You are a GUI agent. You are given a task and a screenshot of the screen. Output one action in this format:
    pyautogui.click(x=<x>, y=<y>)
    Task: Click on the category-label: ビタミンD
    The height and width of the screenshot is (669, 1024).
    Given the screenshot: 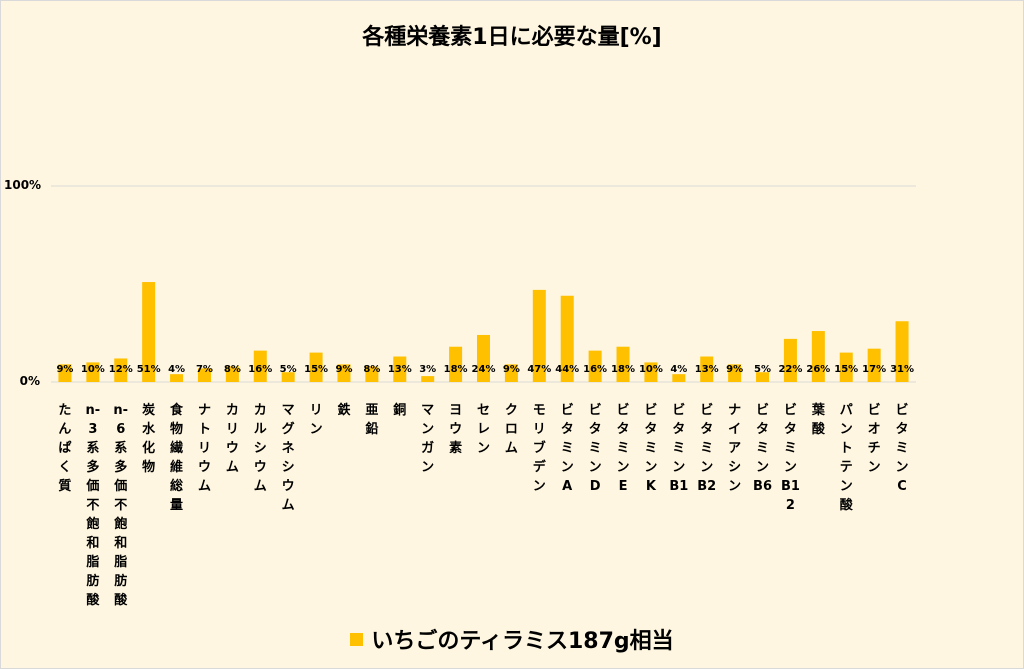 What is the action you would take?
    pyautogui.click(x=595, y=448)
    